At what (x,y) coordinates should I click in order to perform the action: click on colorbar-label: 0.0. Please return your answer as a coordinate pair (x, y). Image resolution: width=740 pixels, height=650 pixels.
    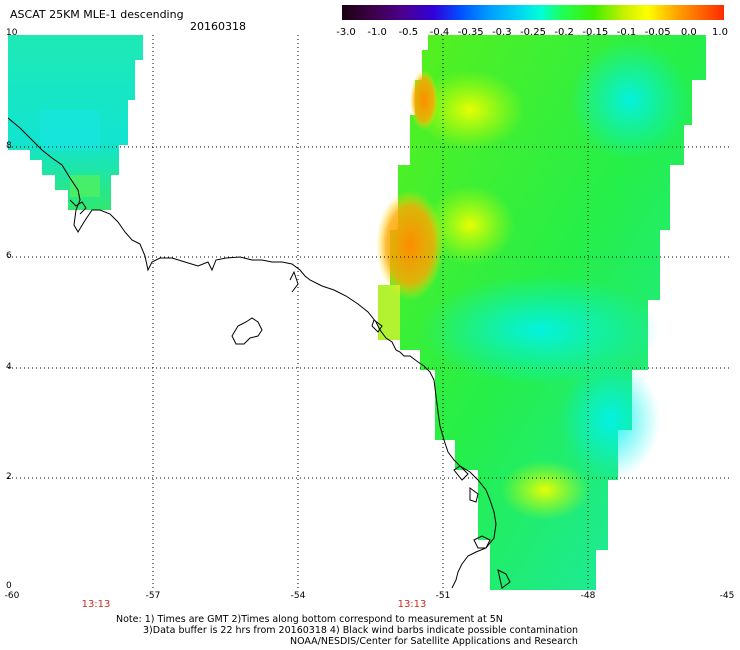
    Looking at the image, I should click on (688, 32).